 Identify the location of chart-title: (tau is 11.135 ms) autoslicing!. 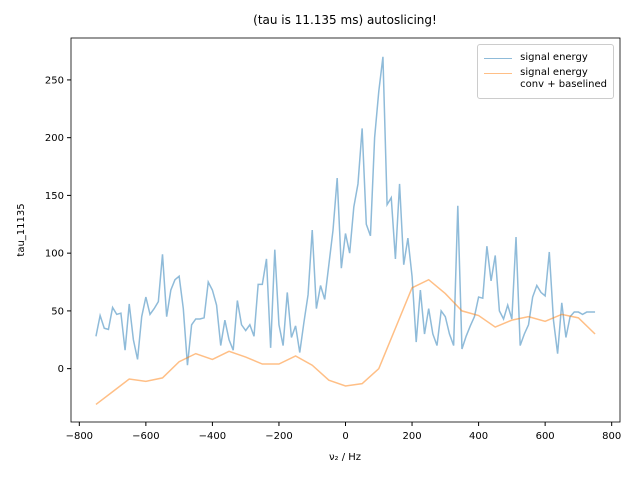
(345, 20).